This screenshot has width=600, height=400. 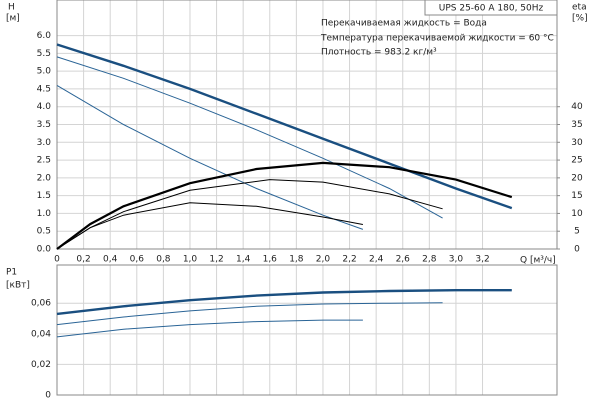 What do you see at coordinates (44, 178) in the screenshot?
I see `y-tick-label: 2.0` at bounding box center [44, 178].